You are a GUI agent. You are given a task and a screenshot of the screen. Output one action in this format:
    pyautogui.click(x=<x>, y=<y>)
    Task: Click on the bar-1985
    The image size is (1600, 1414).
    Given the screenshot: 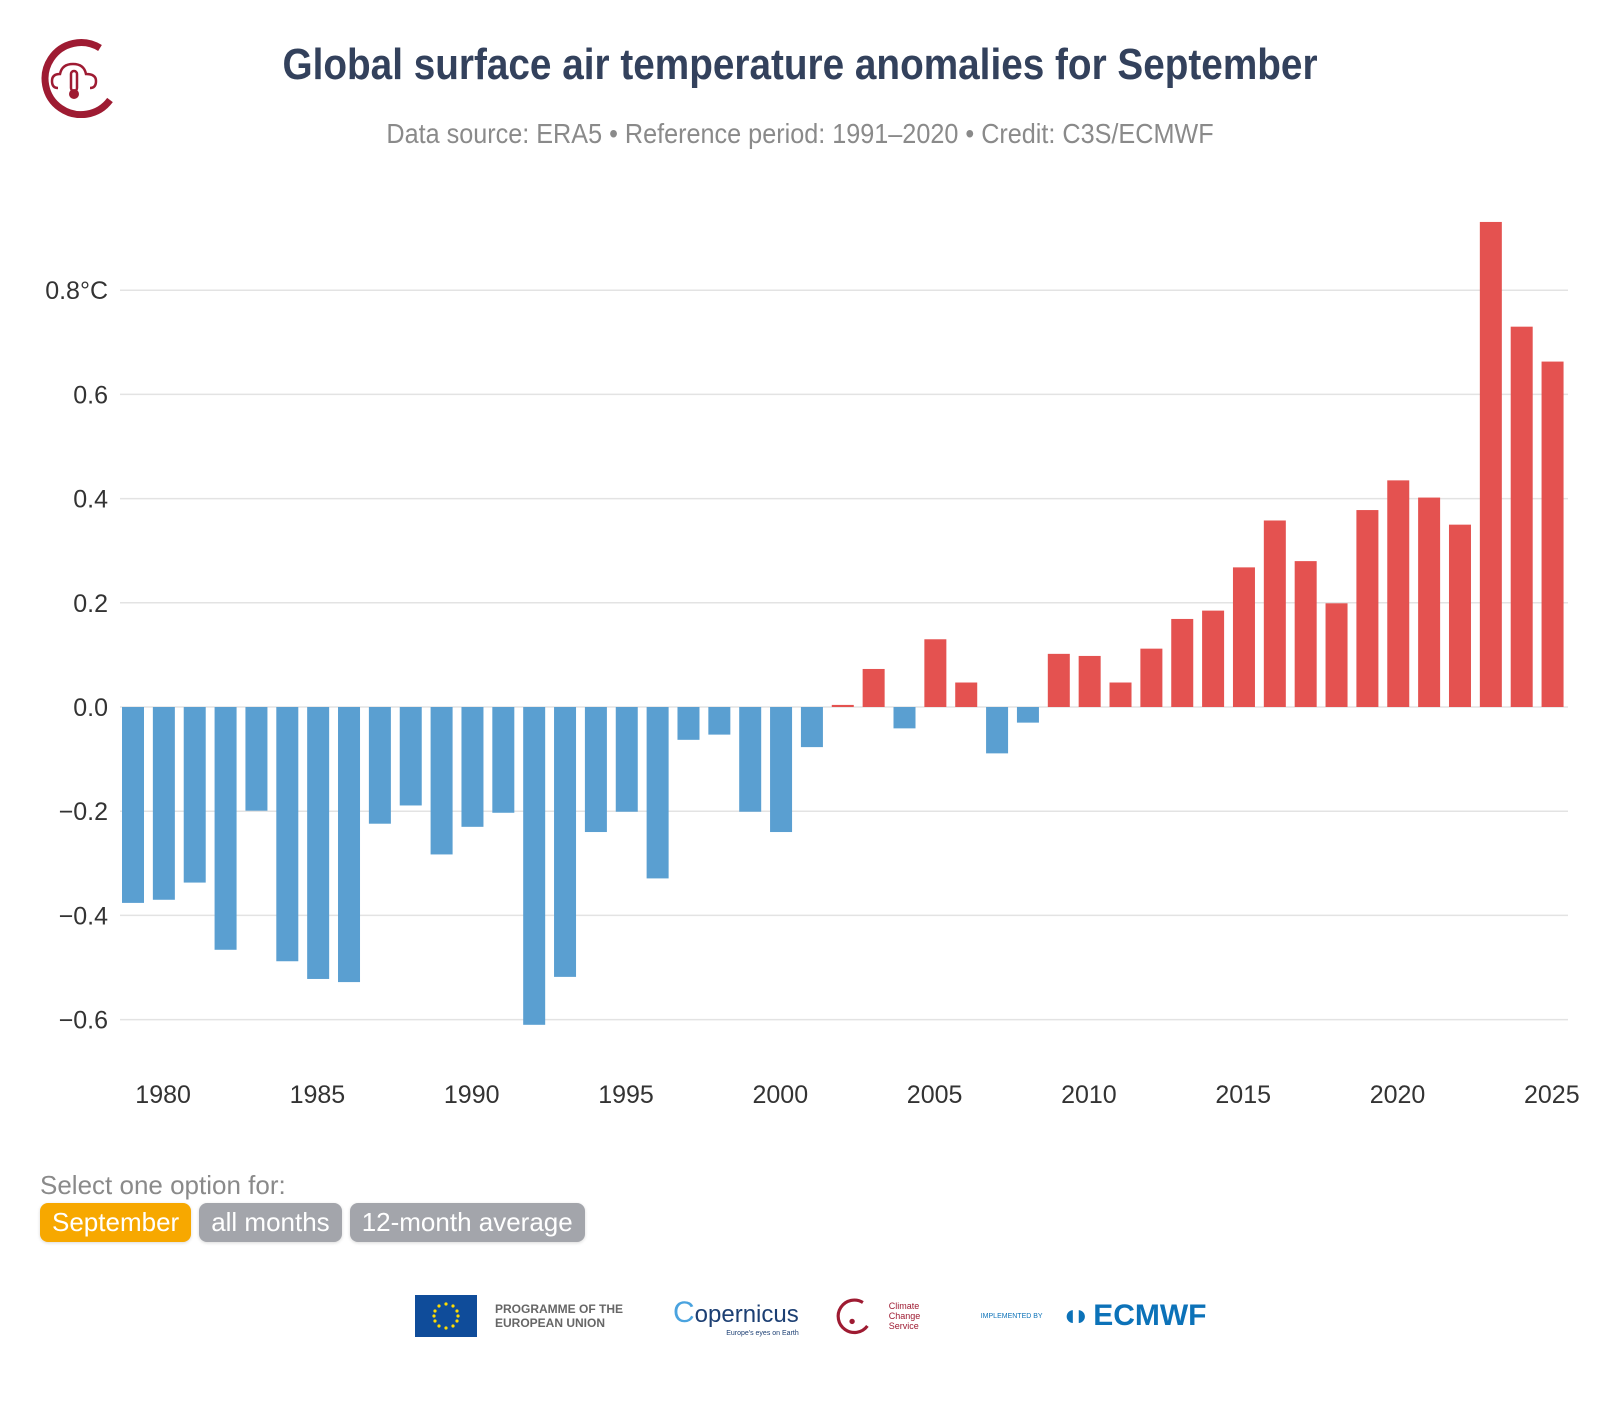 What is the action you would take?
    pyautogui.click(x=318, y=843)
    